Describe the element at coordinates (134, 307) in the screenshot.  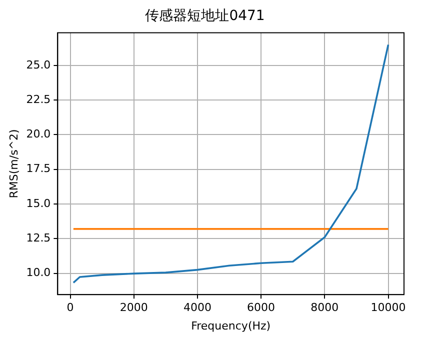
I see `x-tick-label: 2000` at that location.